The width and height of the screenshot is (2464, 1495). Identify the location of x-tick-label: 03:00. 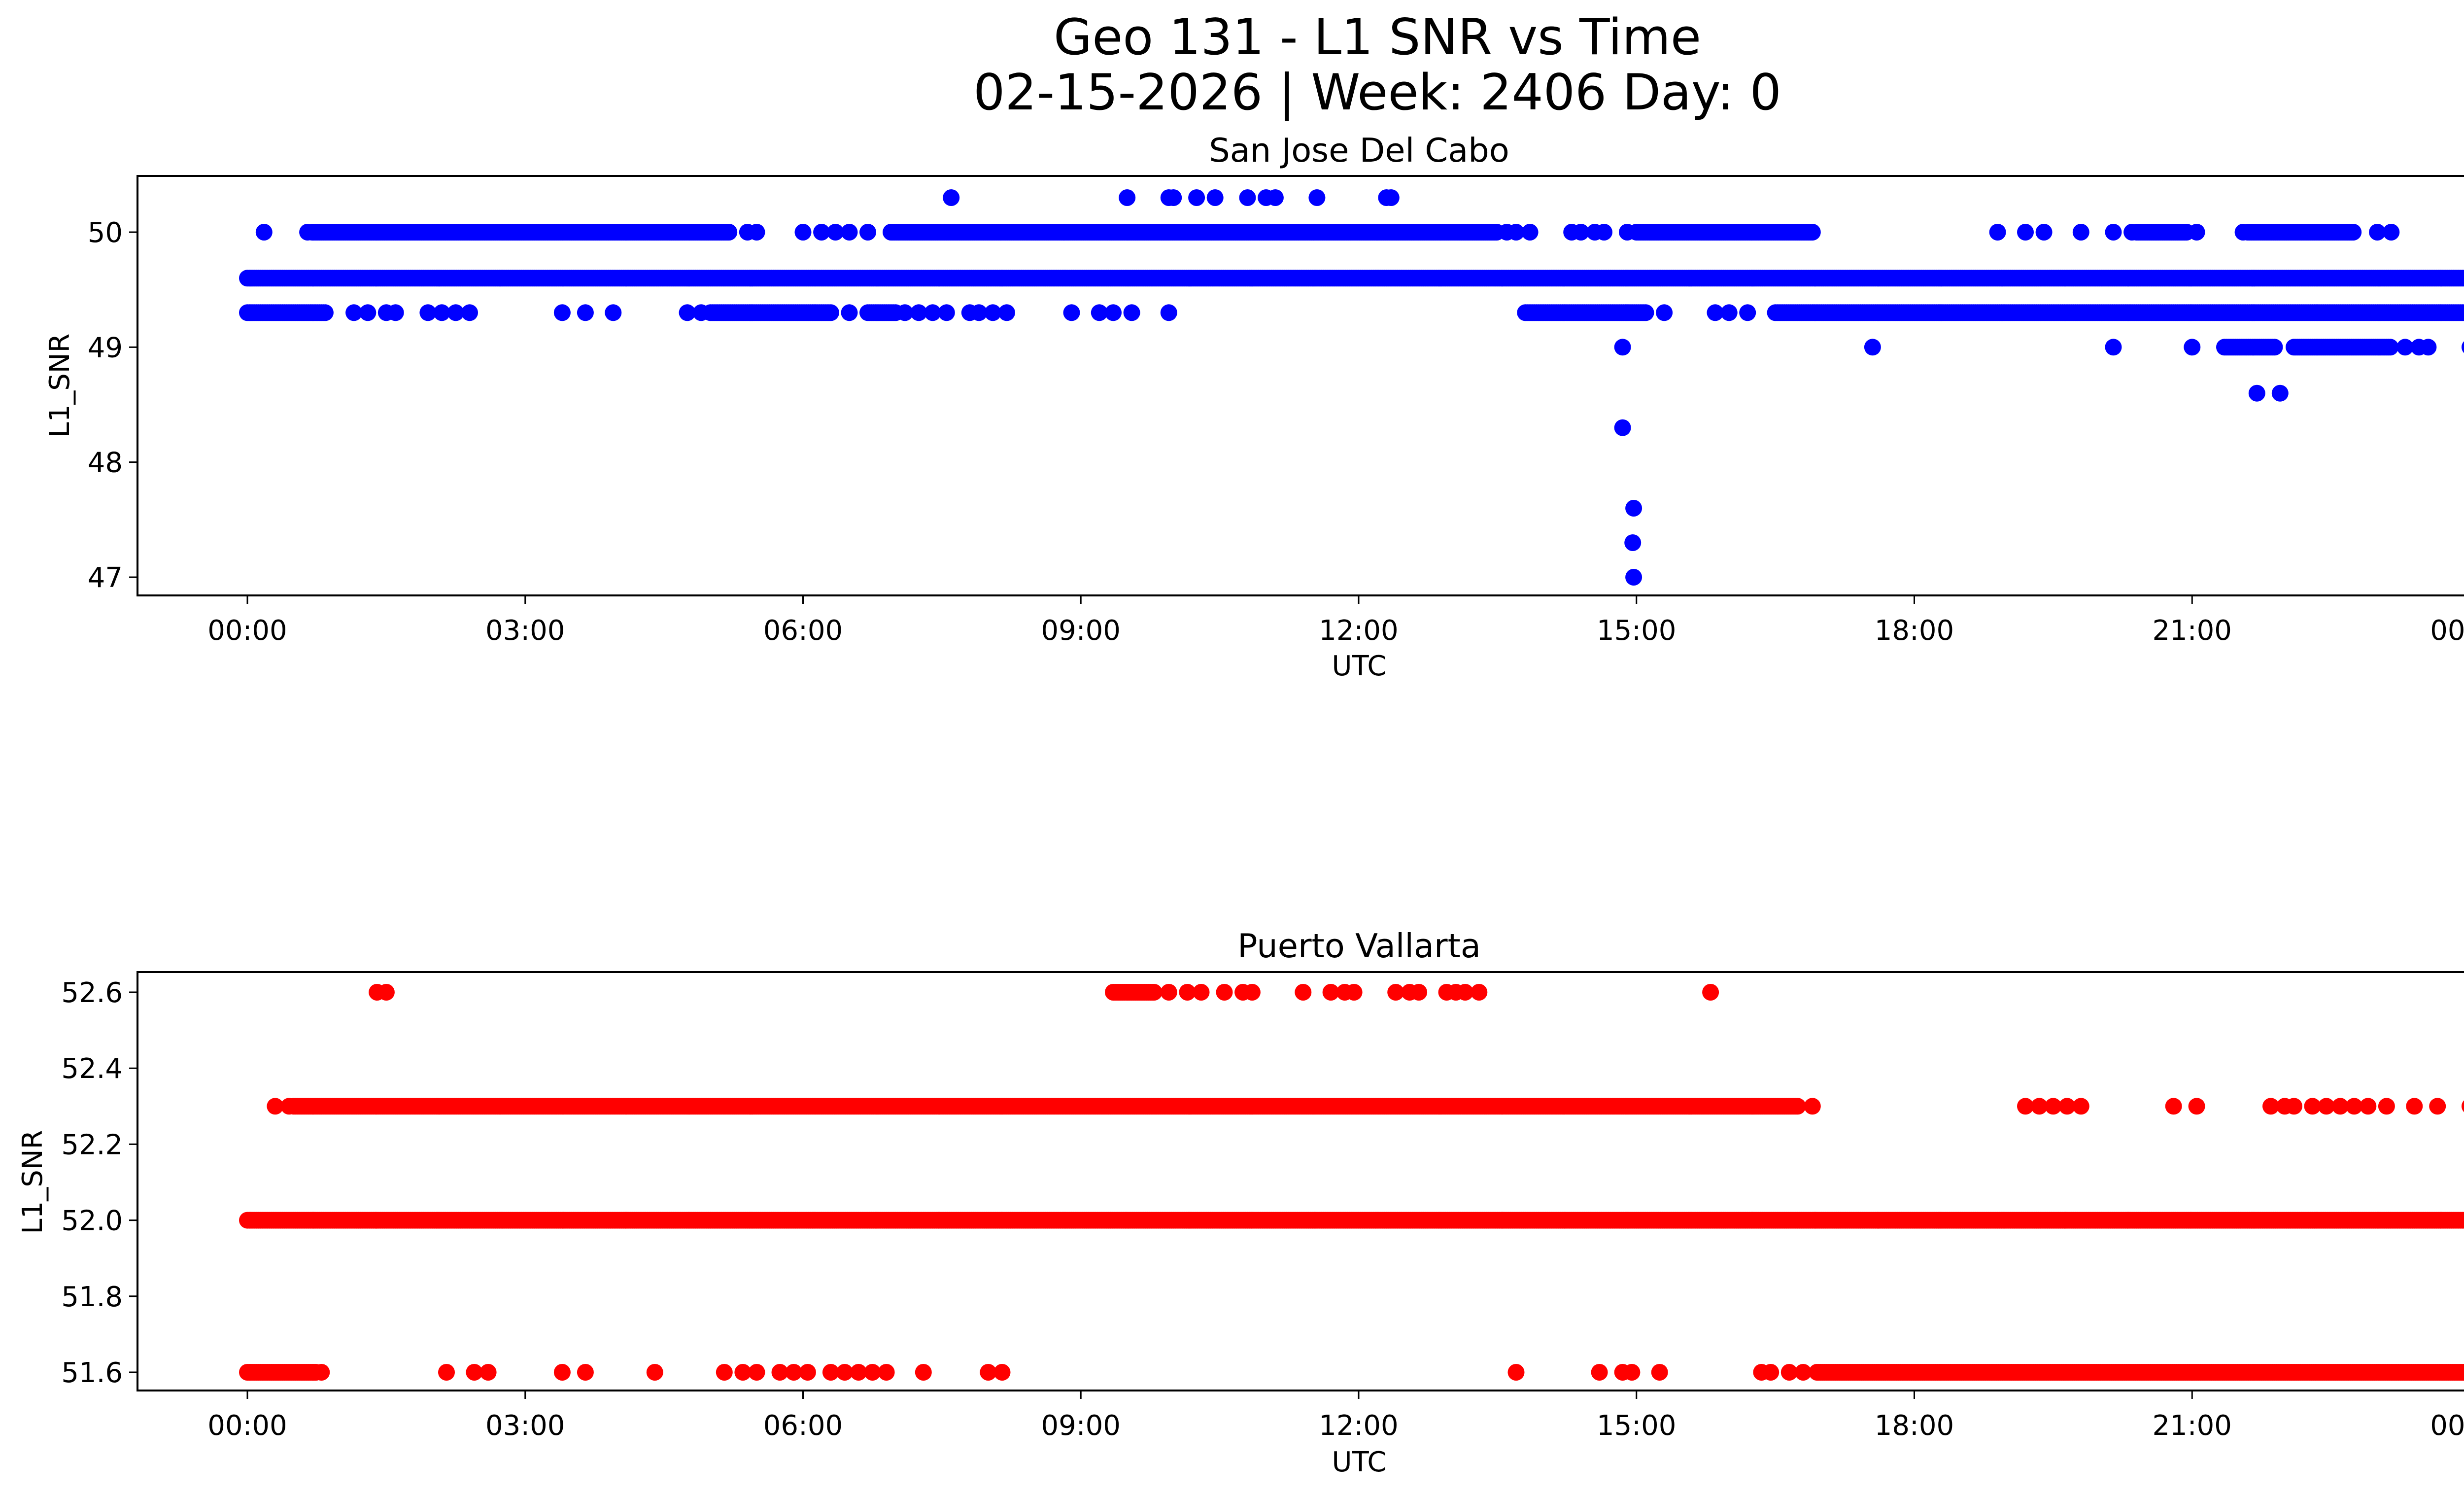
(525, 631).